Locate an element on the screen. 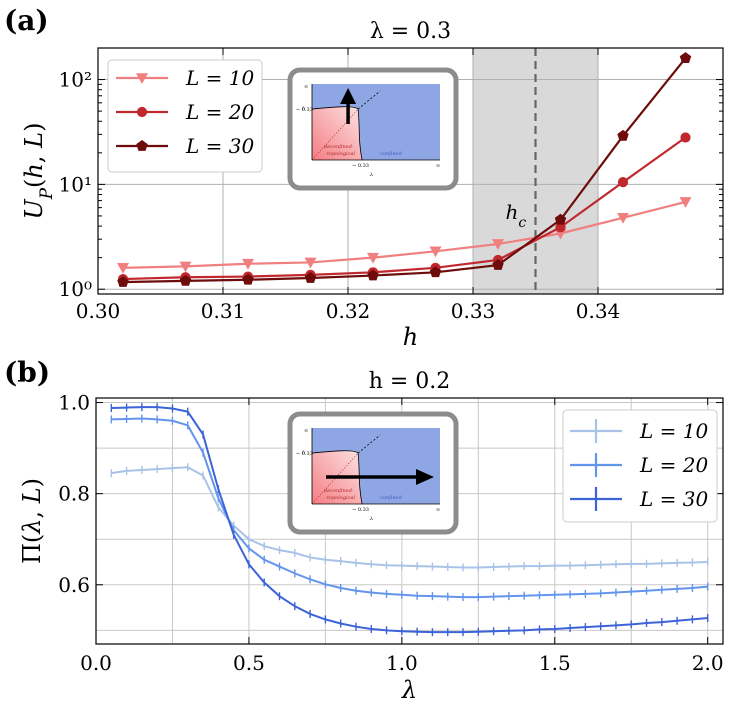  y-tick-label: 10¹ is located at coordinates (75, 184).